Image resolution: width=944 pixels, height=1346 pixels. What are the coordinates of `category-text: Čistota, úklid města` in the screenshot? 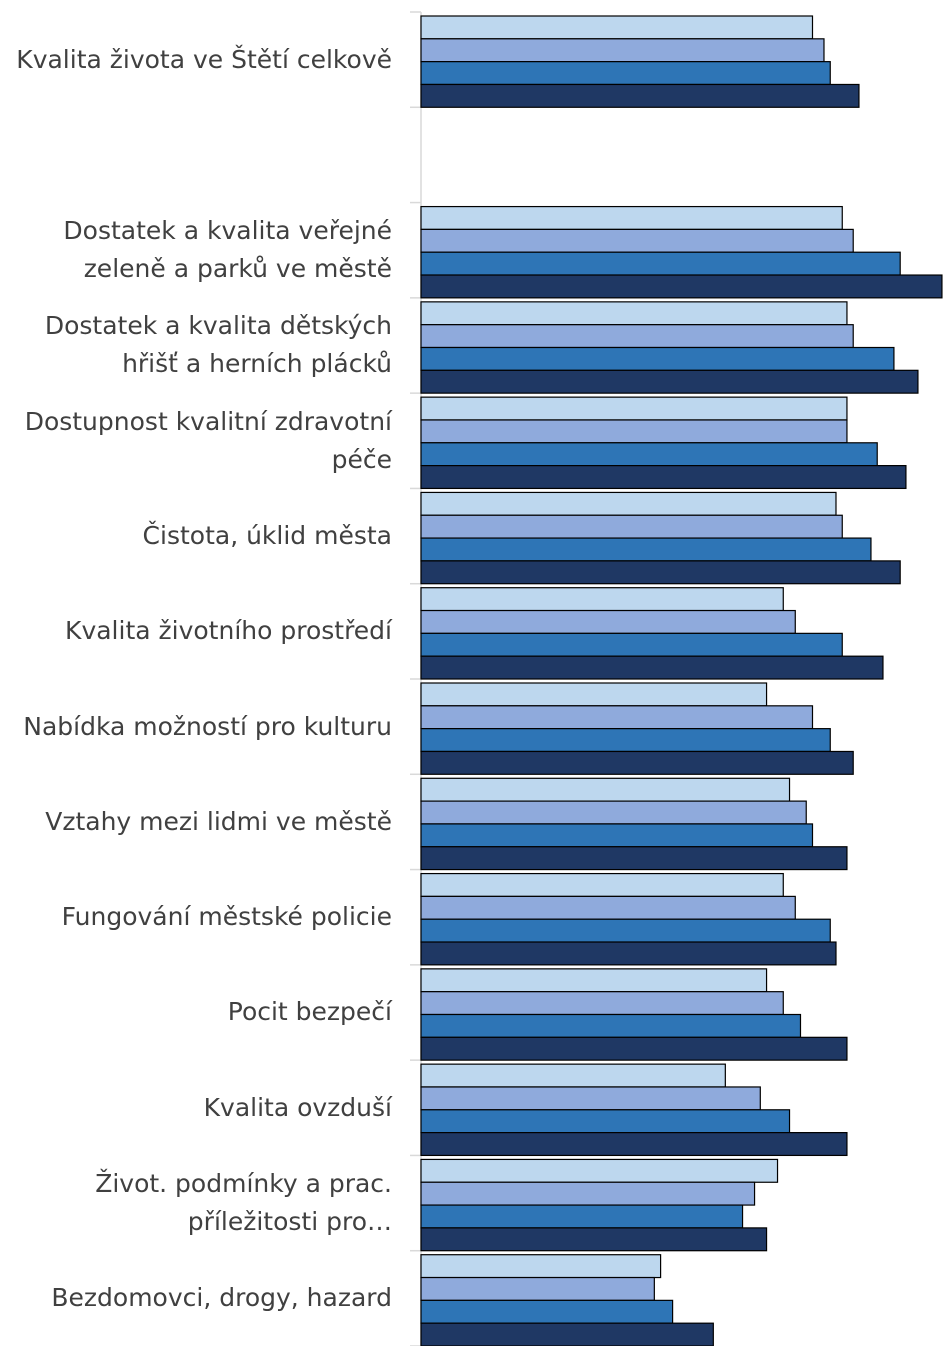 It's located at (267, 536).